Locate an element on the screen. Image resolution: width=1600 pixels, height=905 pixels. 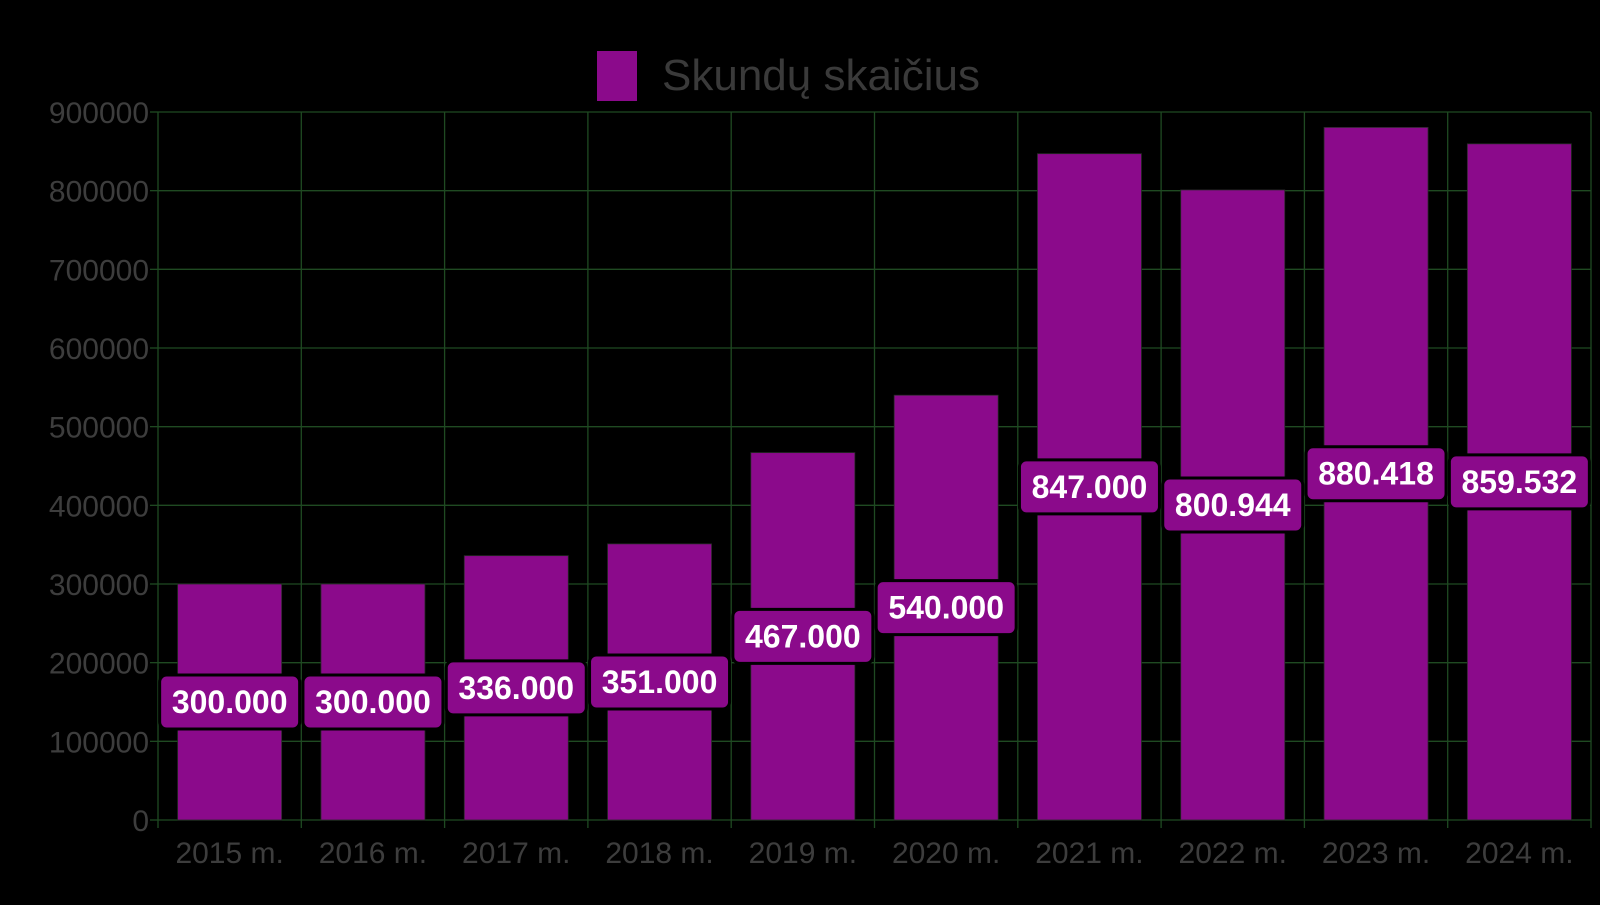
y-tick-label: 100000 is located at coordinates (99, 742).